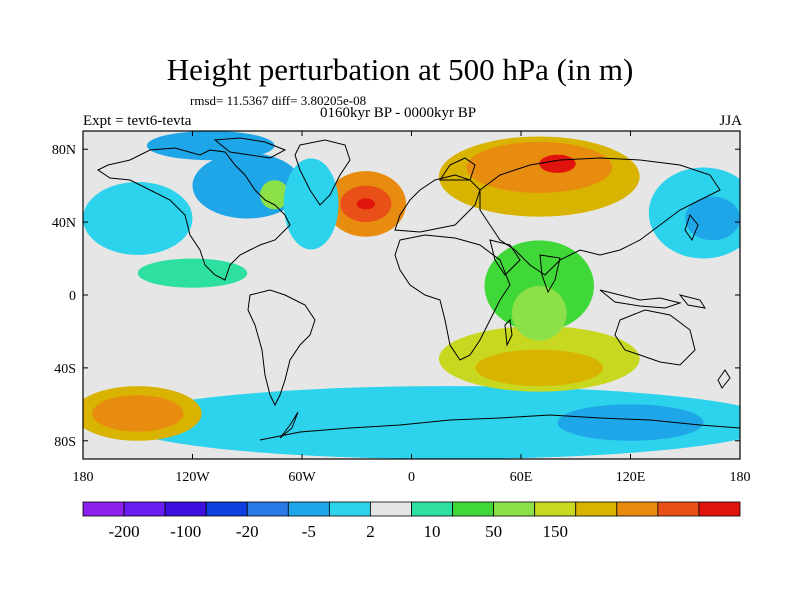 Image resolution: width=800 pixels, height=600 pixels. I want to click on coastline-india, so click(550, 274).